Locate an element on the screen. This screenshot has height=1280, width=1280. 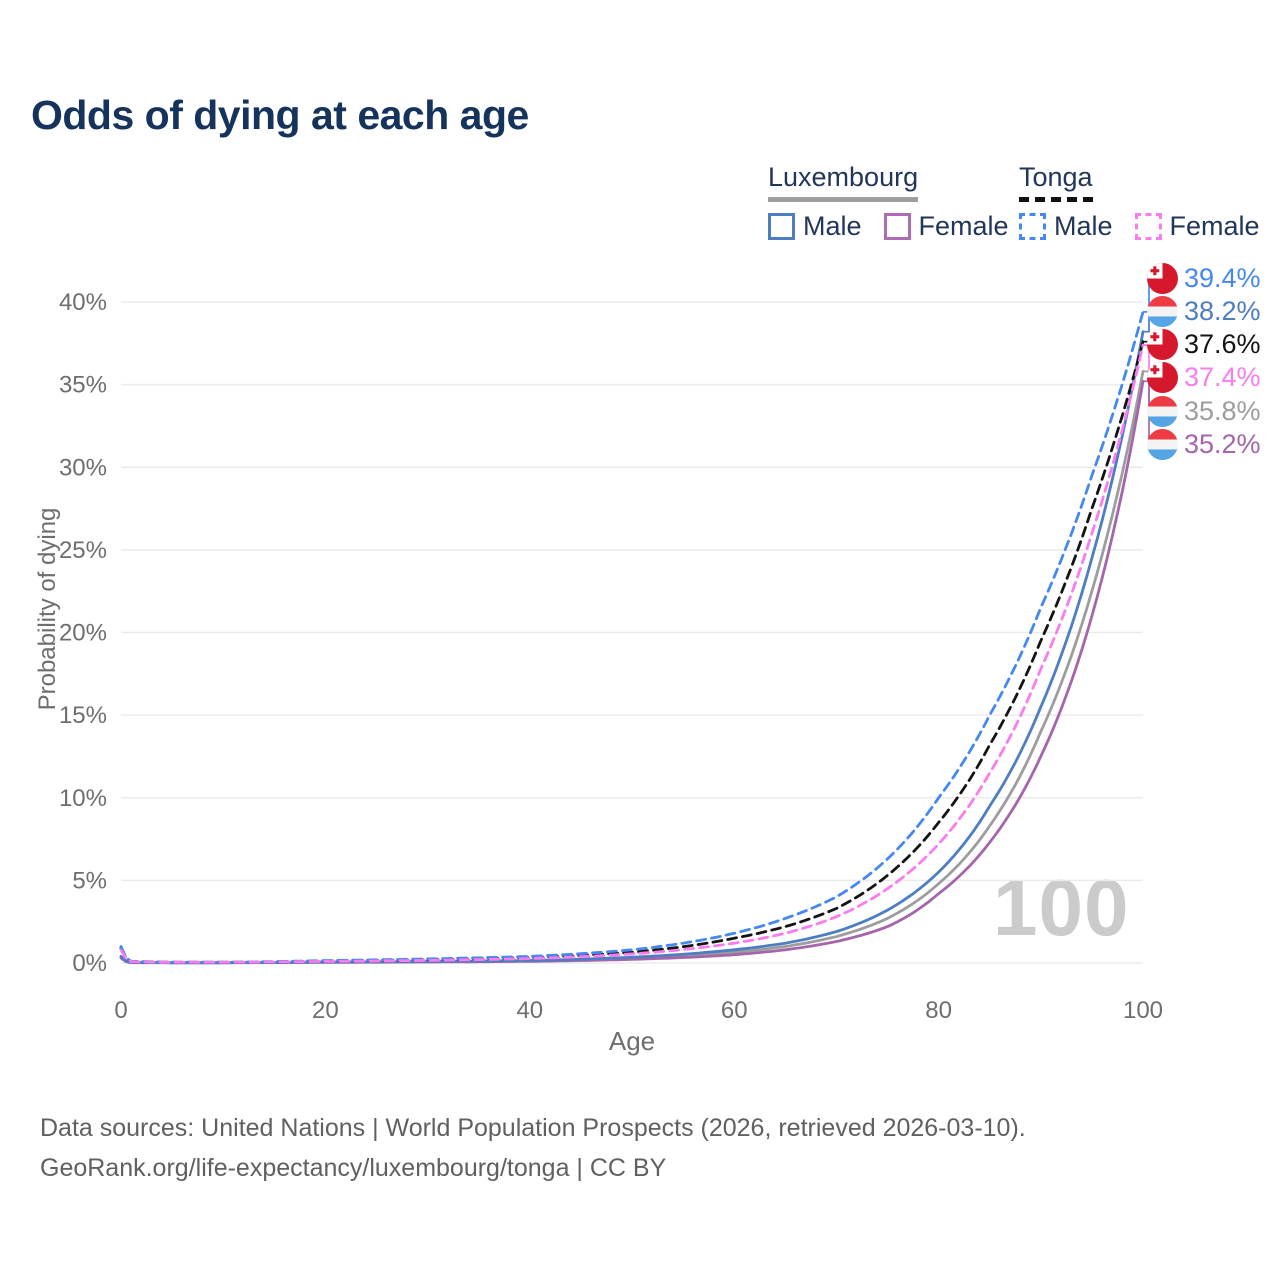
end-label-row: 39.4% is located at coordinates (1204, 278).